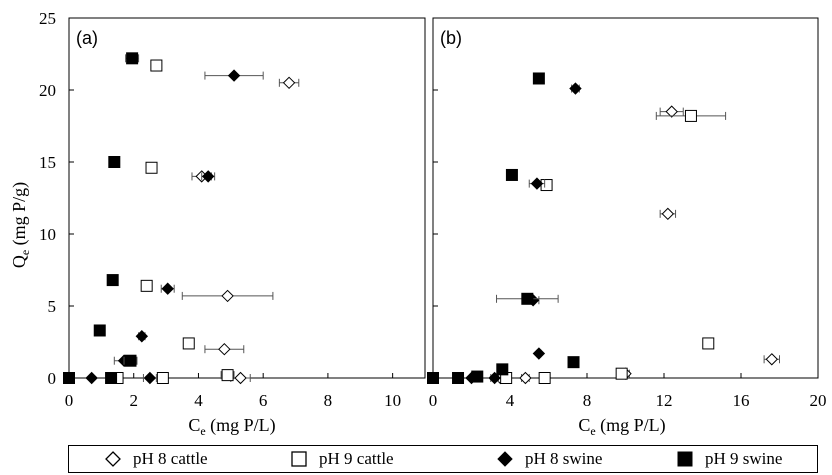  What do you see at coordinates (584, 425) in the screenshot?
I see `panel-b-x-title-main: C` at bounding box center [584, 425].